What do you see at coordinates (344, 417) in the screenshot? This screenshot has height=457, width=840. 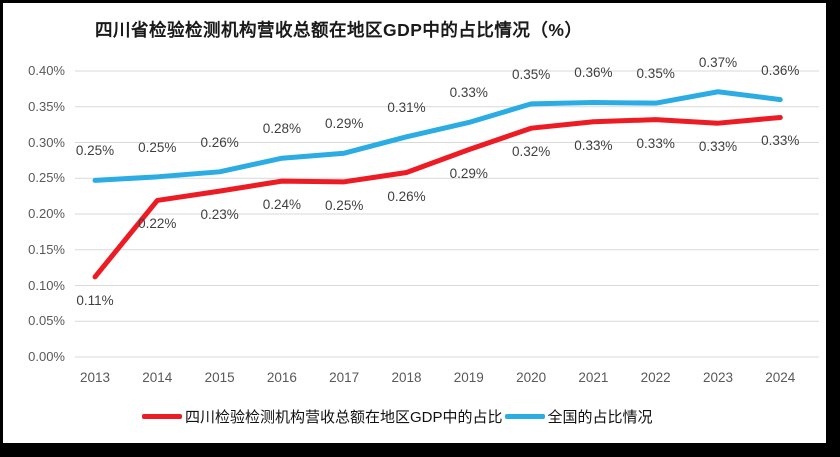 I see `legend-label-sichuan: 四川检验检测机构营收总额在地区GDP中的占比` at bounding box center [344, 417].